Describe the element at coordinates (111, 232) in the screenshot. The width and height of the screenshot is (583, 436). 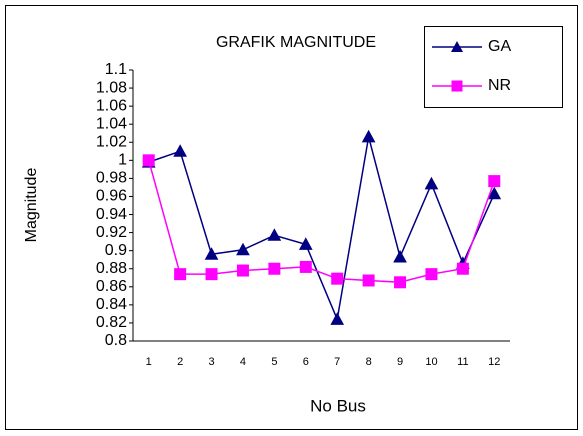
I see `y-tick-label: 0.92` at that location.